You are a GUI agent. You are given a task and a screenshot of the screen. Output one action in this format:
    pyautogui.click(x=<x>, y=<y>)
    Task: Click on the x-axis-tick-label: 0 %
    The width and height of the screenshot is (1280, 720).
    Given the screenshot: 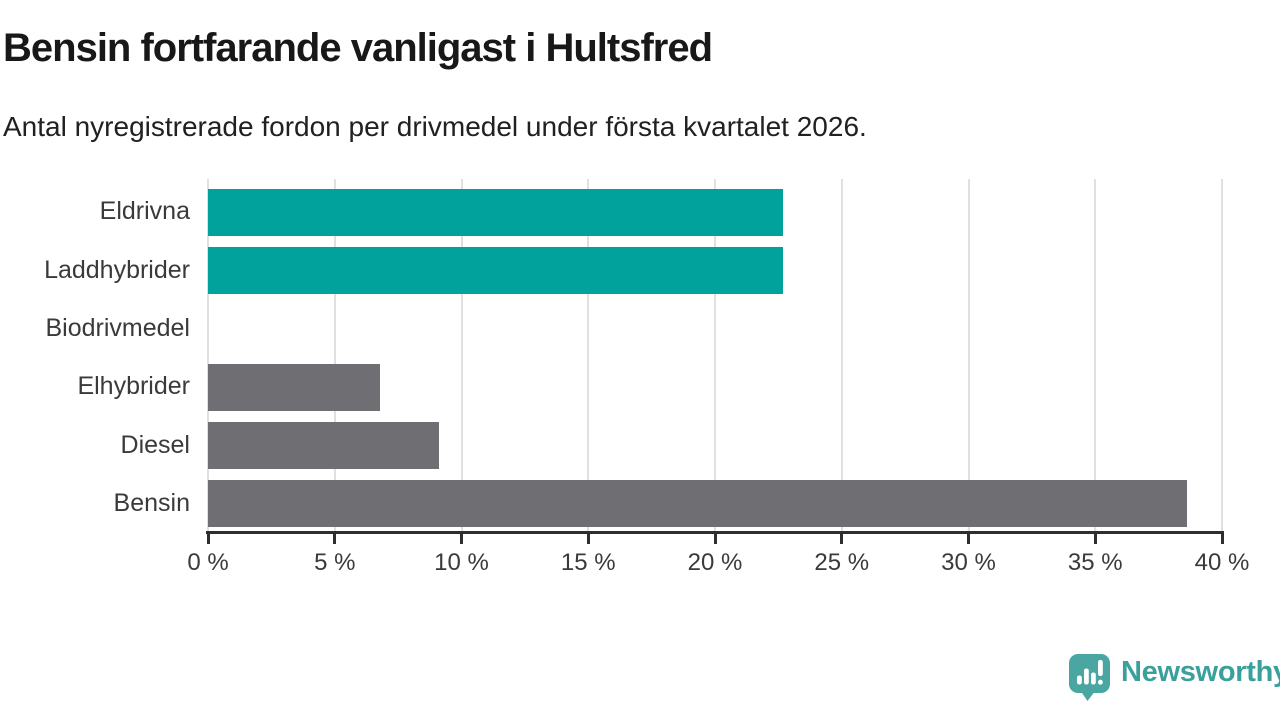 What is the action you would take?
    pyautogui.click(x=208, y=562)
    